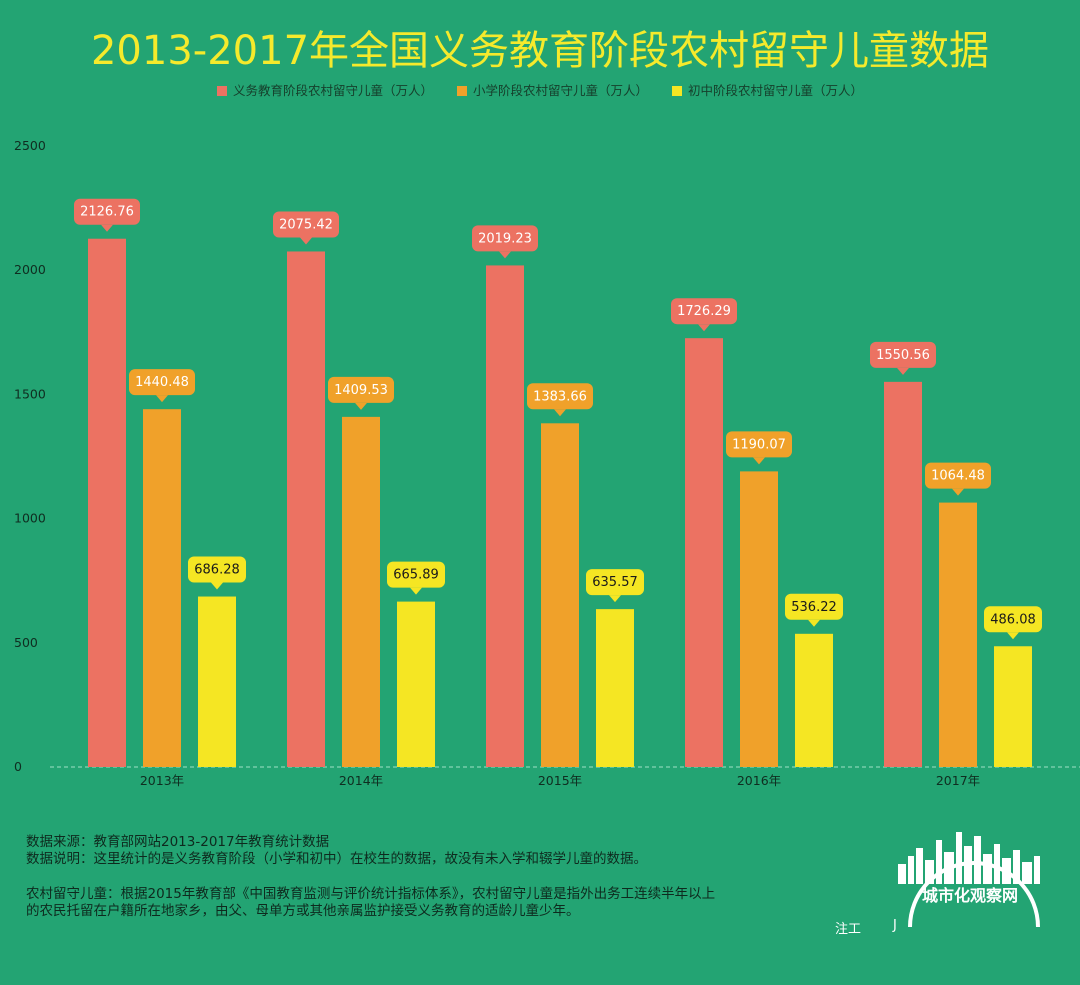  I want to click on bar-2-2014年, so click(361, 591).